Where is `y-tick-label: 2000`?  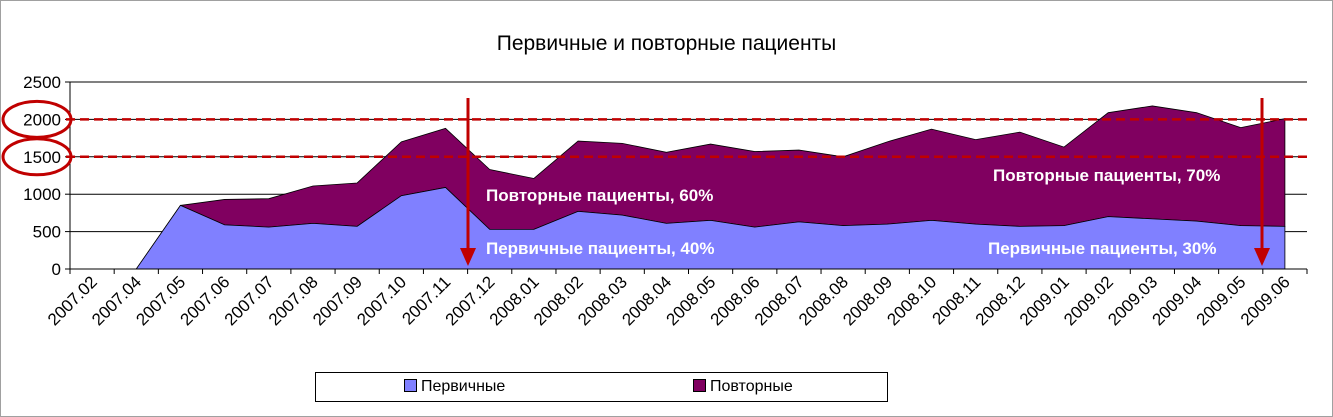 y-tick-label: 2000 is located at coordinates (42, 119).